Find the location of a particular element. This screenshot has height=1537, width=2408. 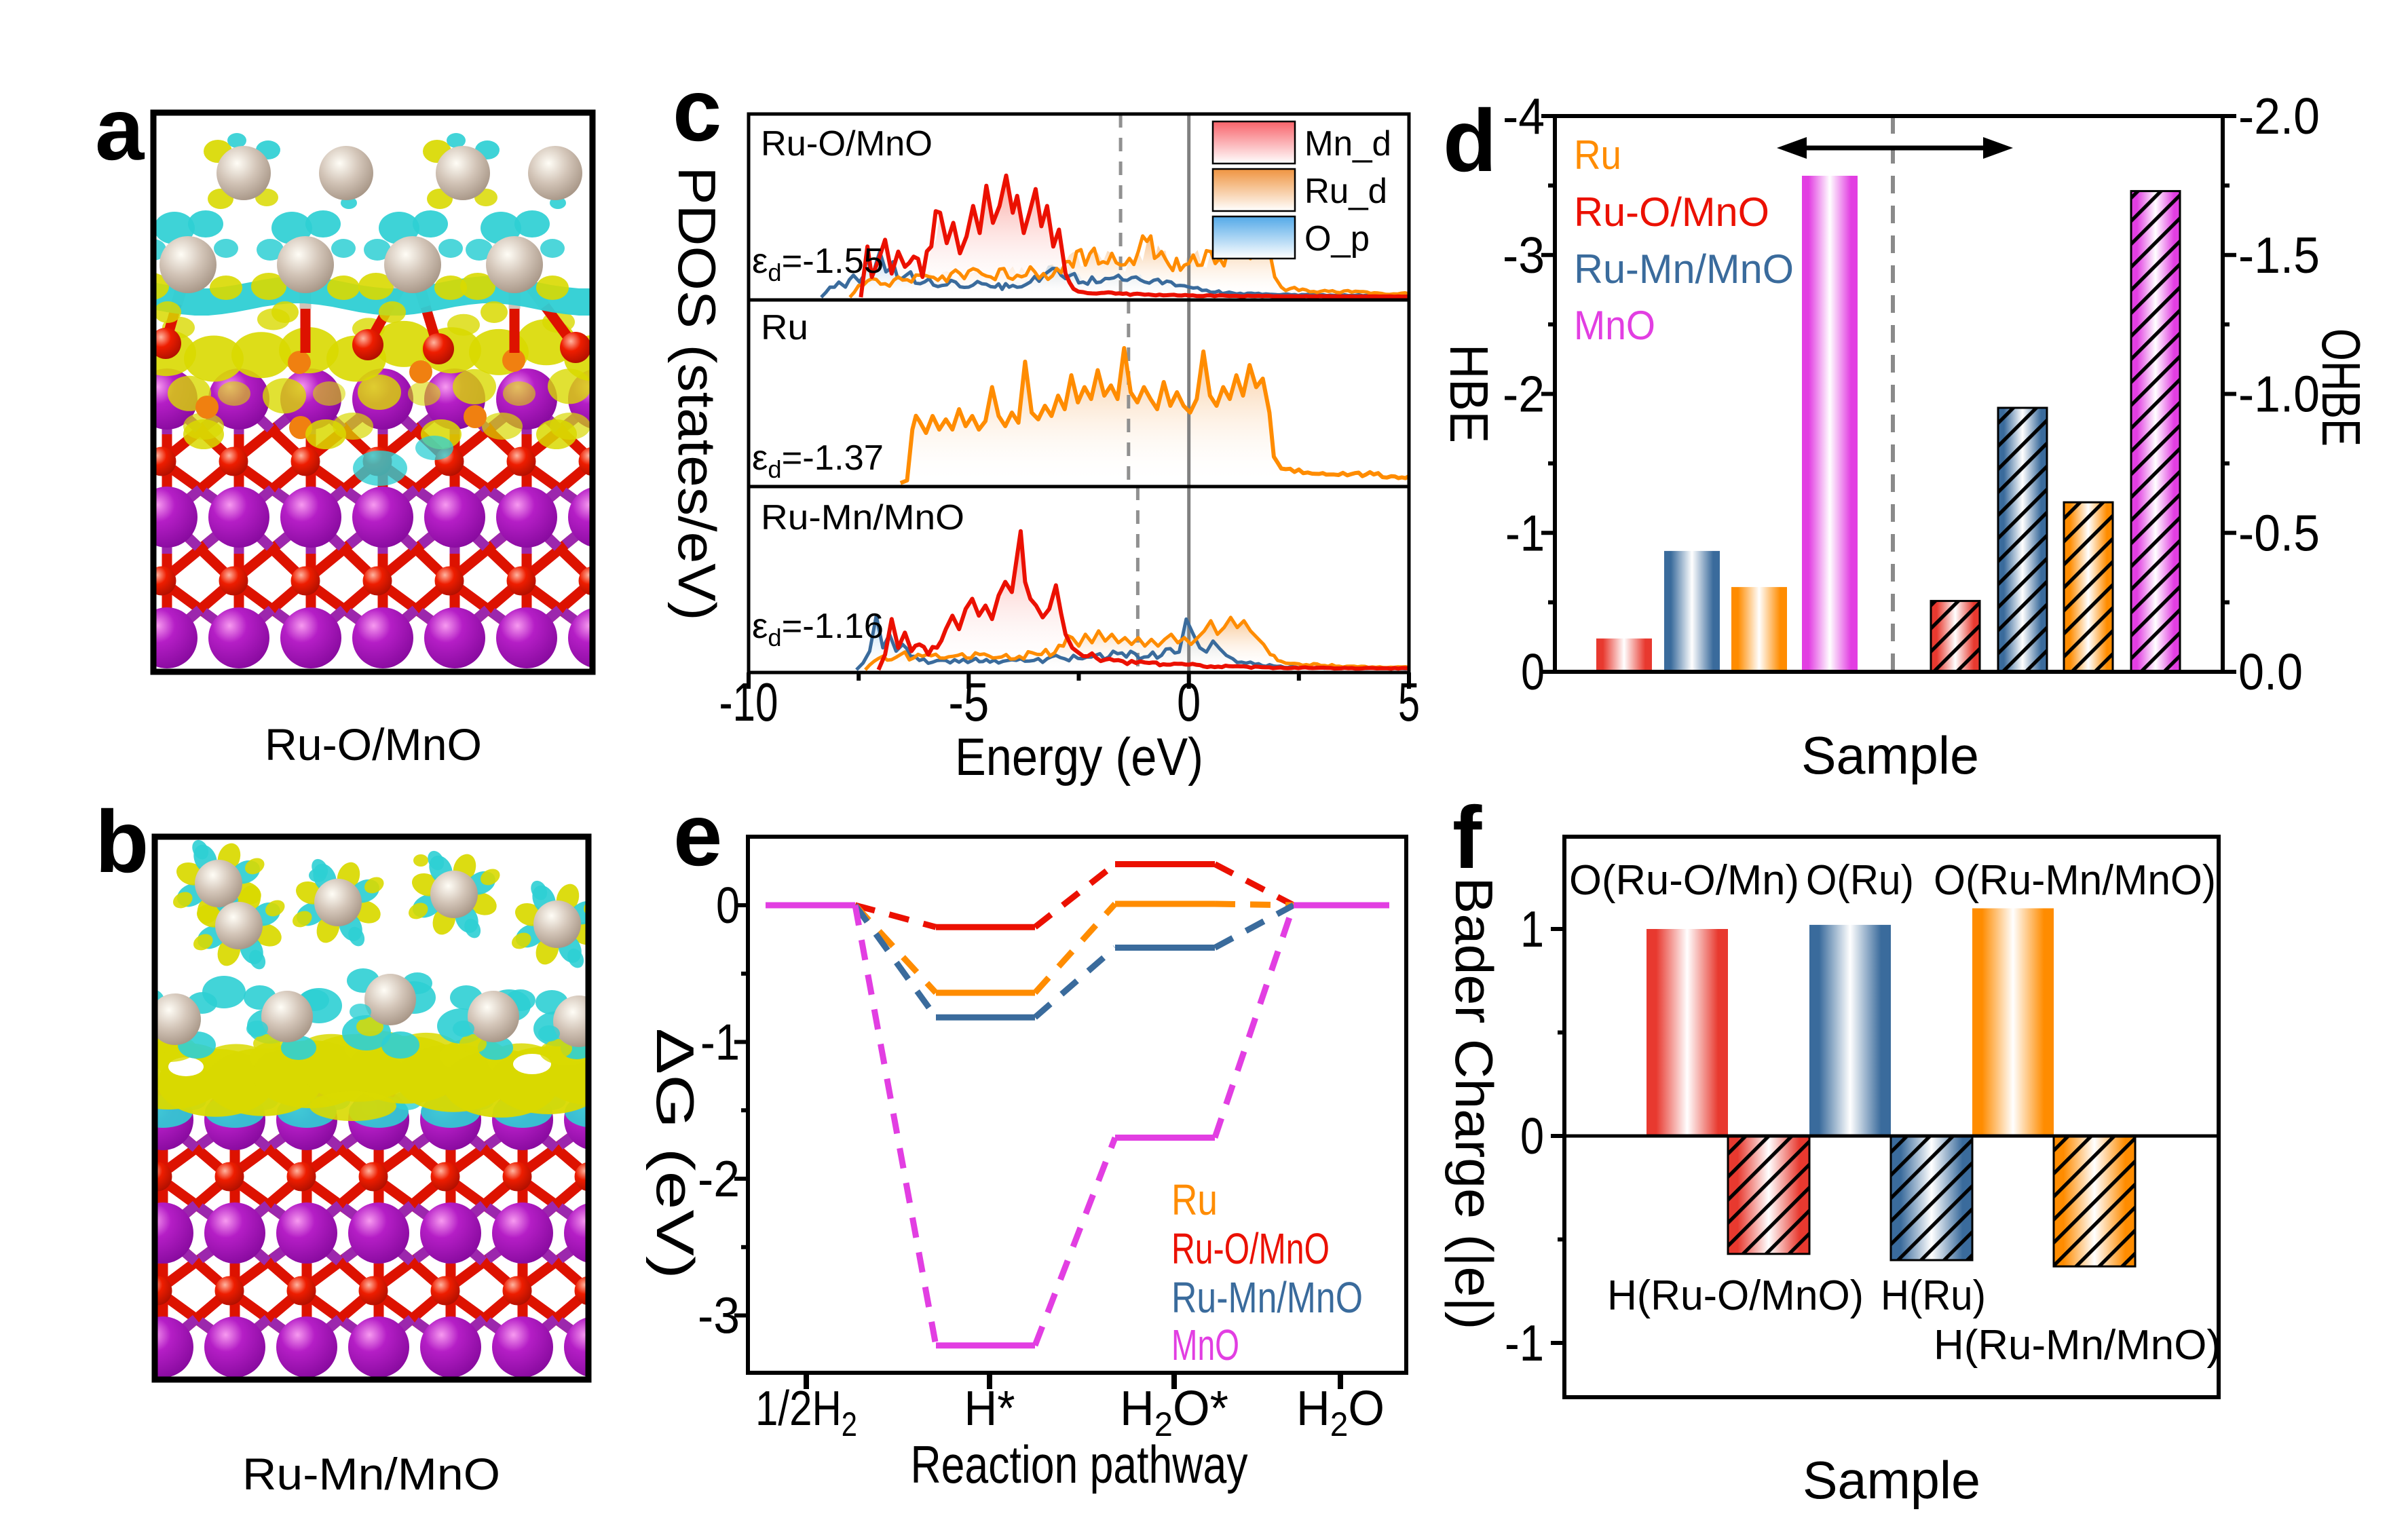

svg-text: H(Ru) is located at coordinates (1933, 1295).